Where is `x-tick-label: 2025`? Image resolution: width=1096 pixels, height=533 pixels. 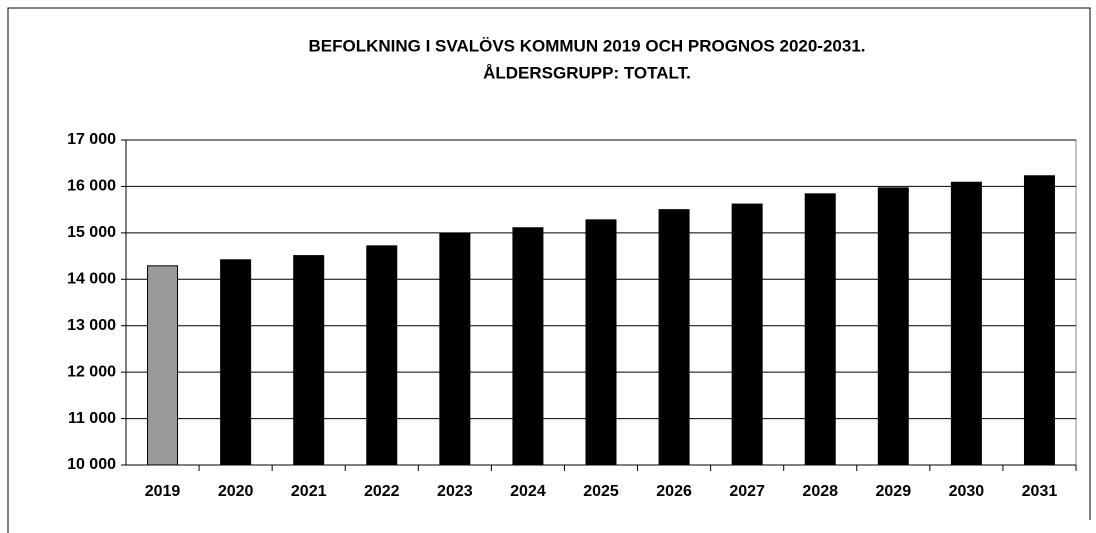 x-tick-label: 2025 is located at coordinates (601, 491).